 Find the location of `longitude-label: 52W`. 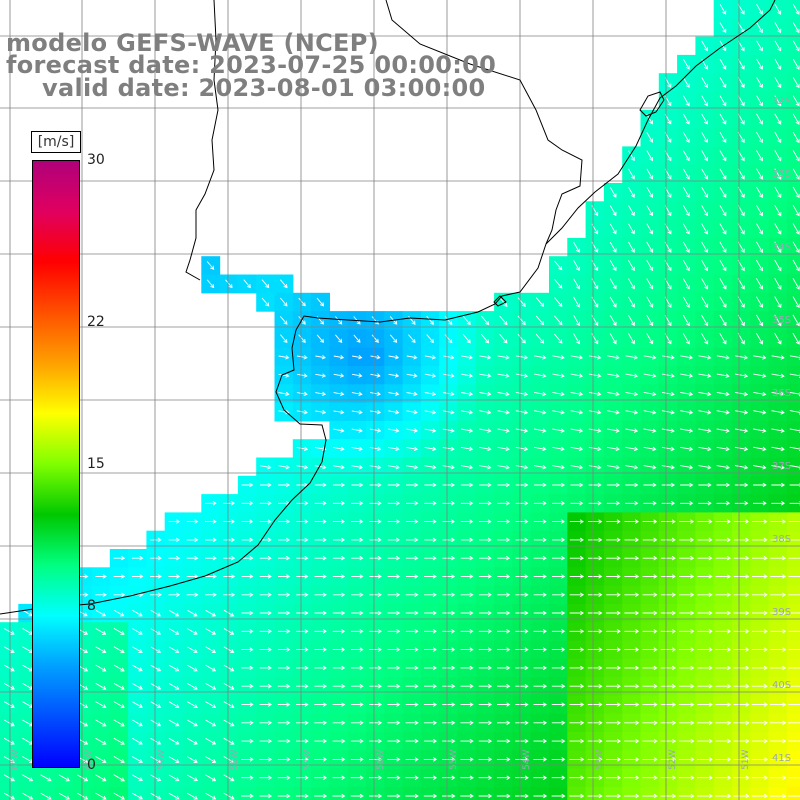

longitude-label: 52W is located at coordinates (673, 760).